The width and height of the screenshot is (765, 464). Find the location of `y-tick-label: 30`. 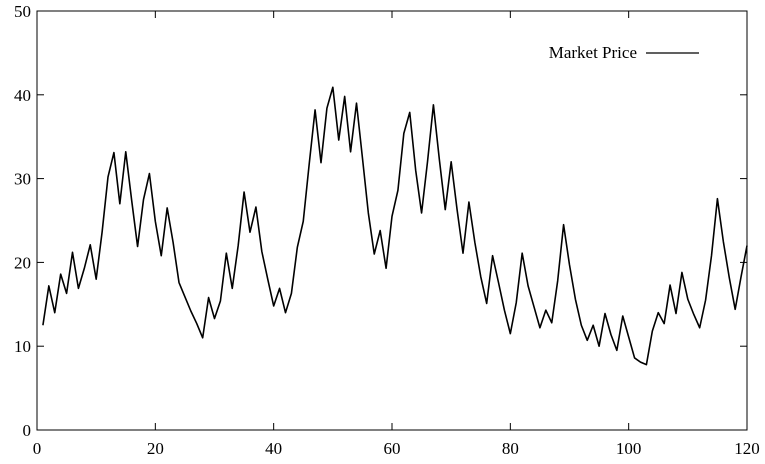

y-tick-label: 30 is located at coordinates (22, 179).